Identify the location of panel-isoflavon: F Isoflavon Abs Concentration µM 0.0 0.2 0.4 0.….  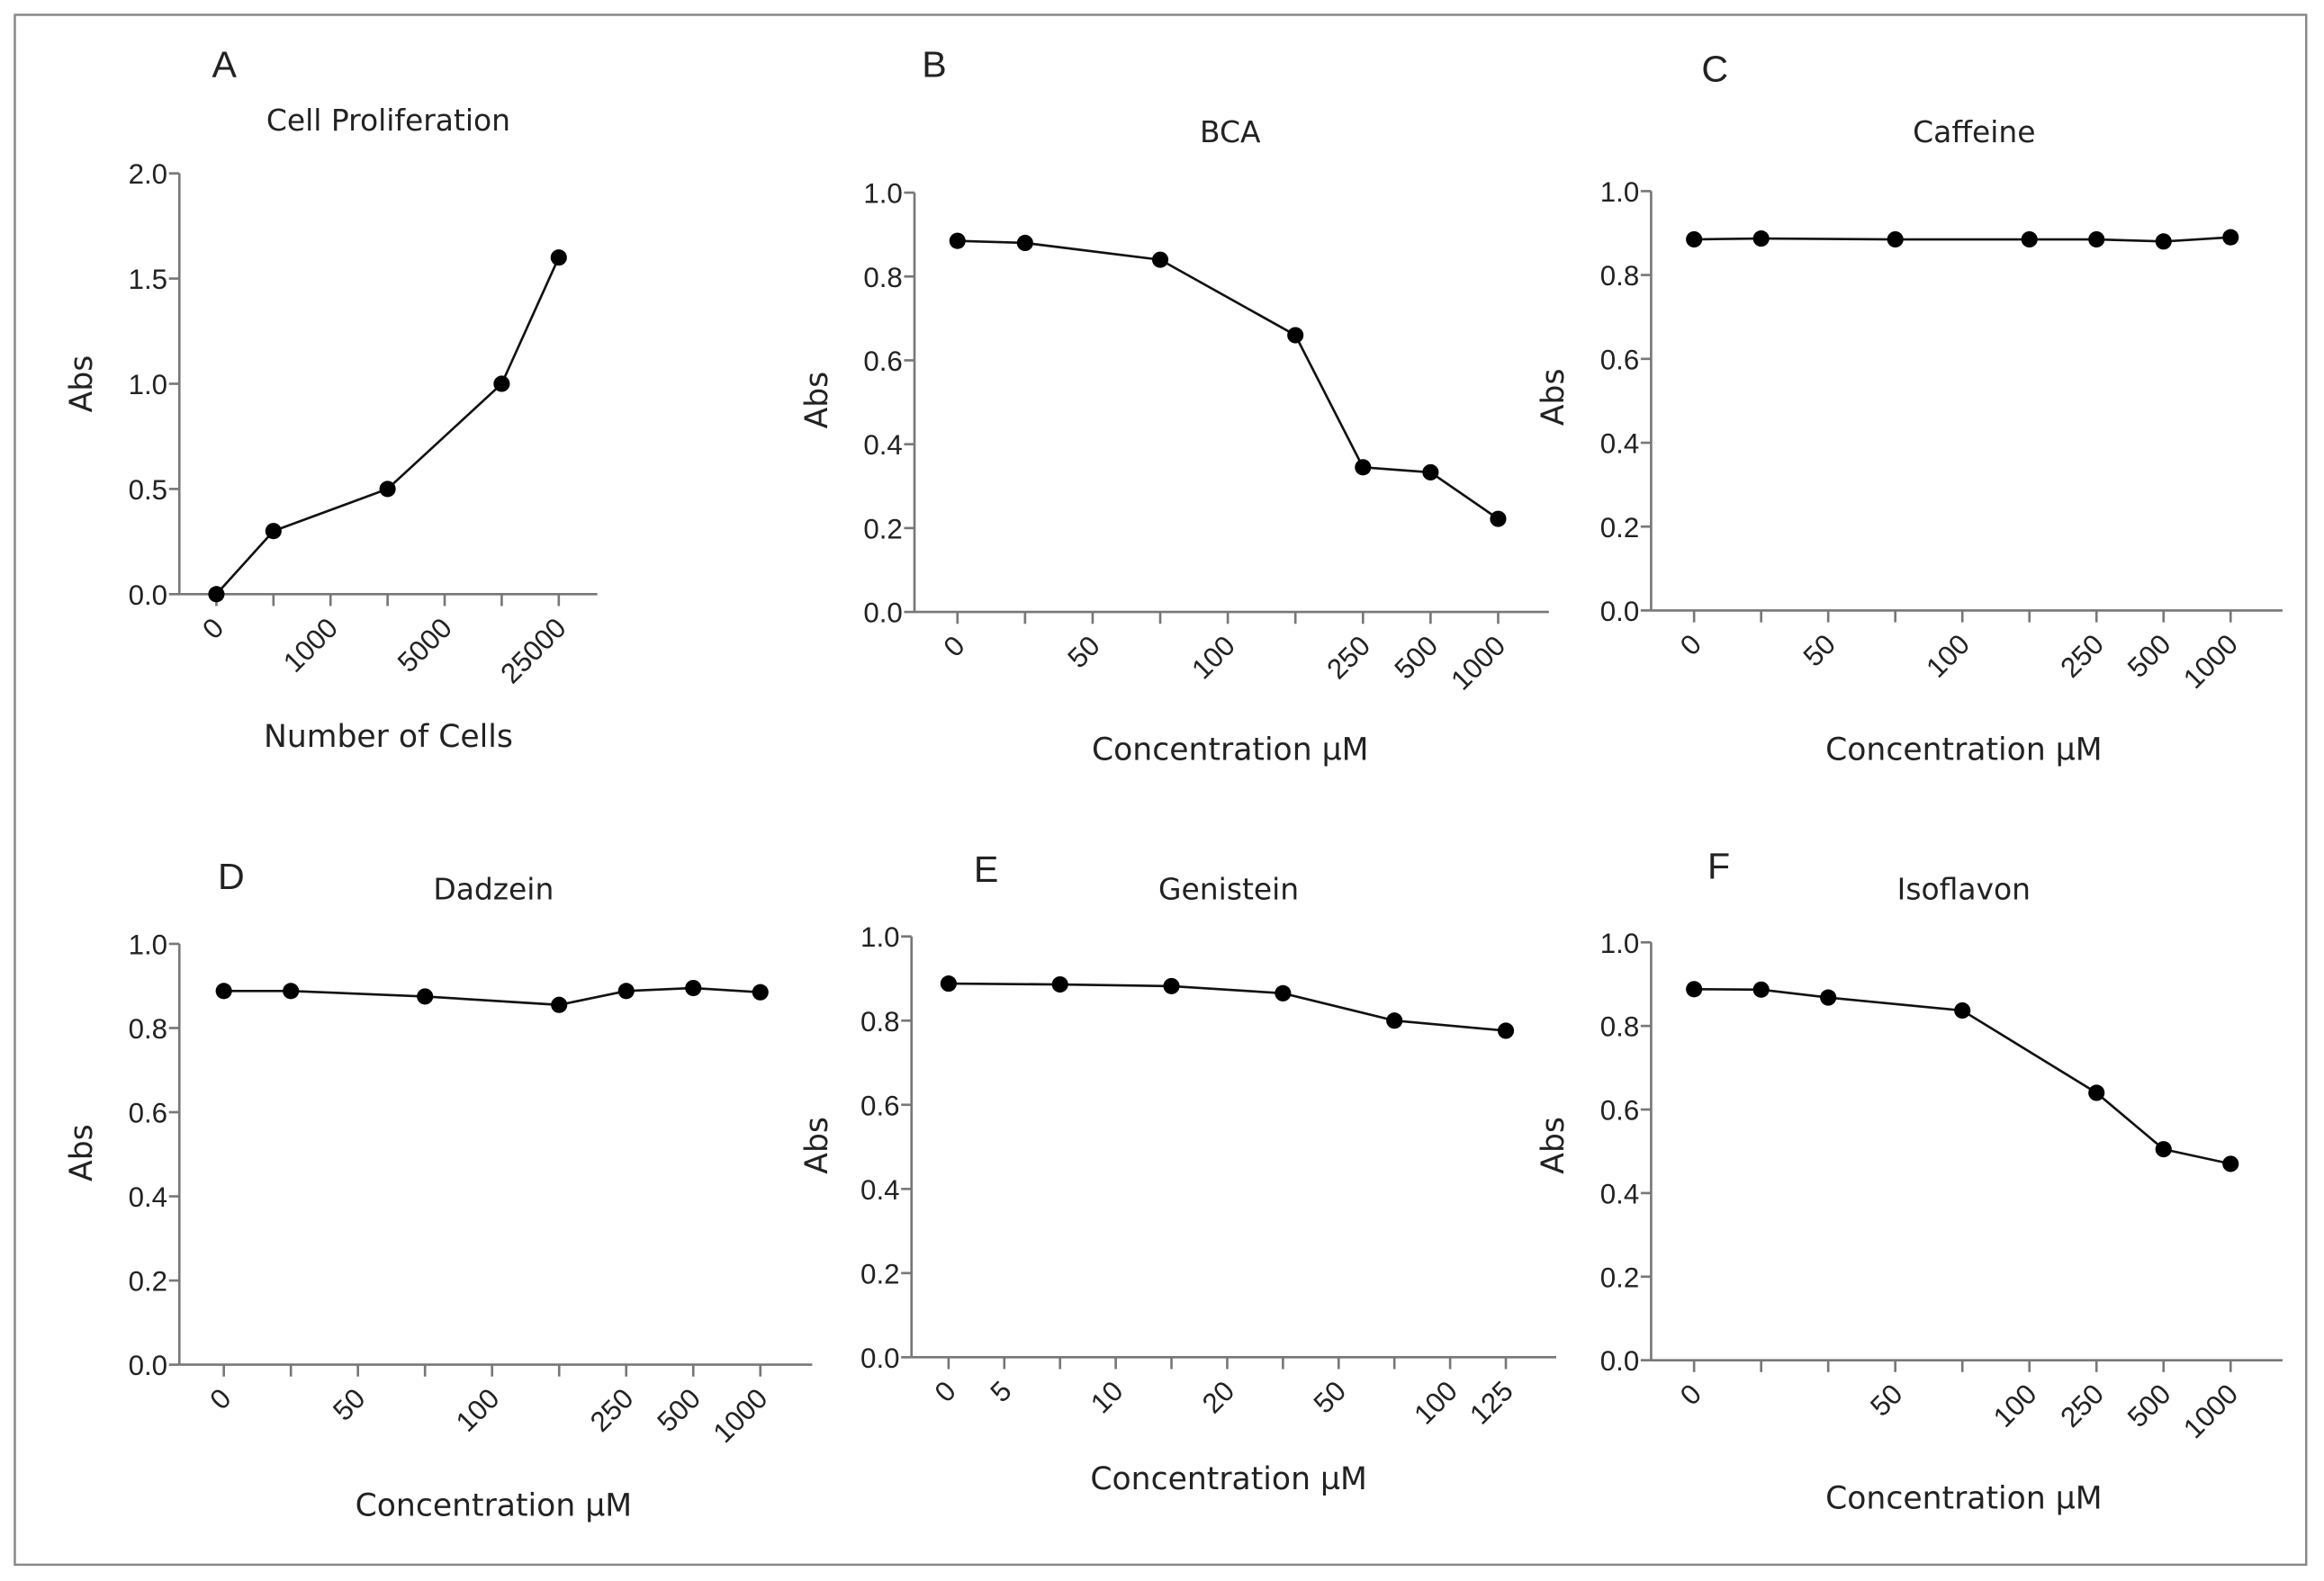
(1909, 1181).